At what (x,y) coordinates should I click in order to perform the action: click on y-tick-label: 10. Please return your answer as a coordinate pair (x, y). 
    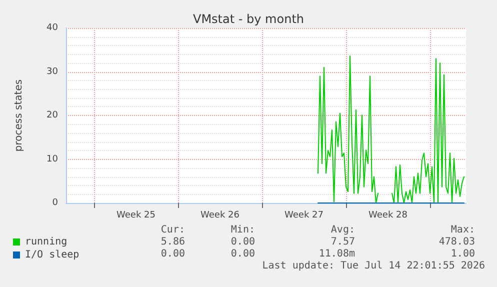
    Looking at the image, I should click on (52, 159).